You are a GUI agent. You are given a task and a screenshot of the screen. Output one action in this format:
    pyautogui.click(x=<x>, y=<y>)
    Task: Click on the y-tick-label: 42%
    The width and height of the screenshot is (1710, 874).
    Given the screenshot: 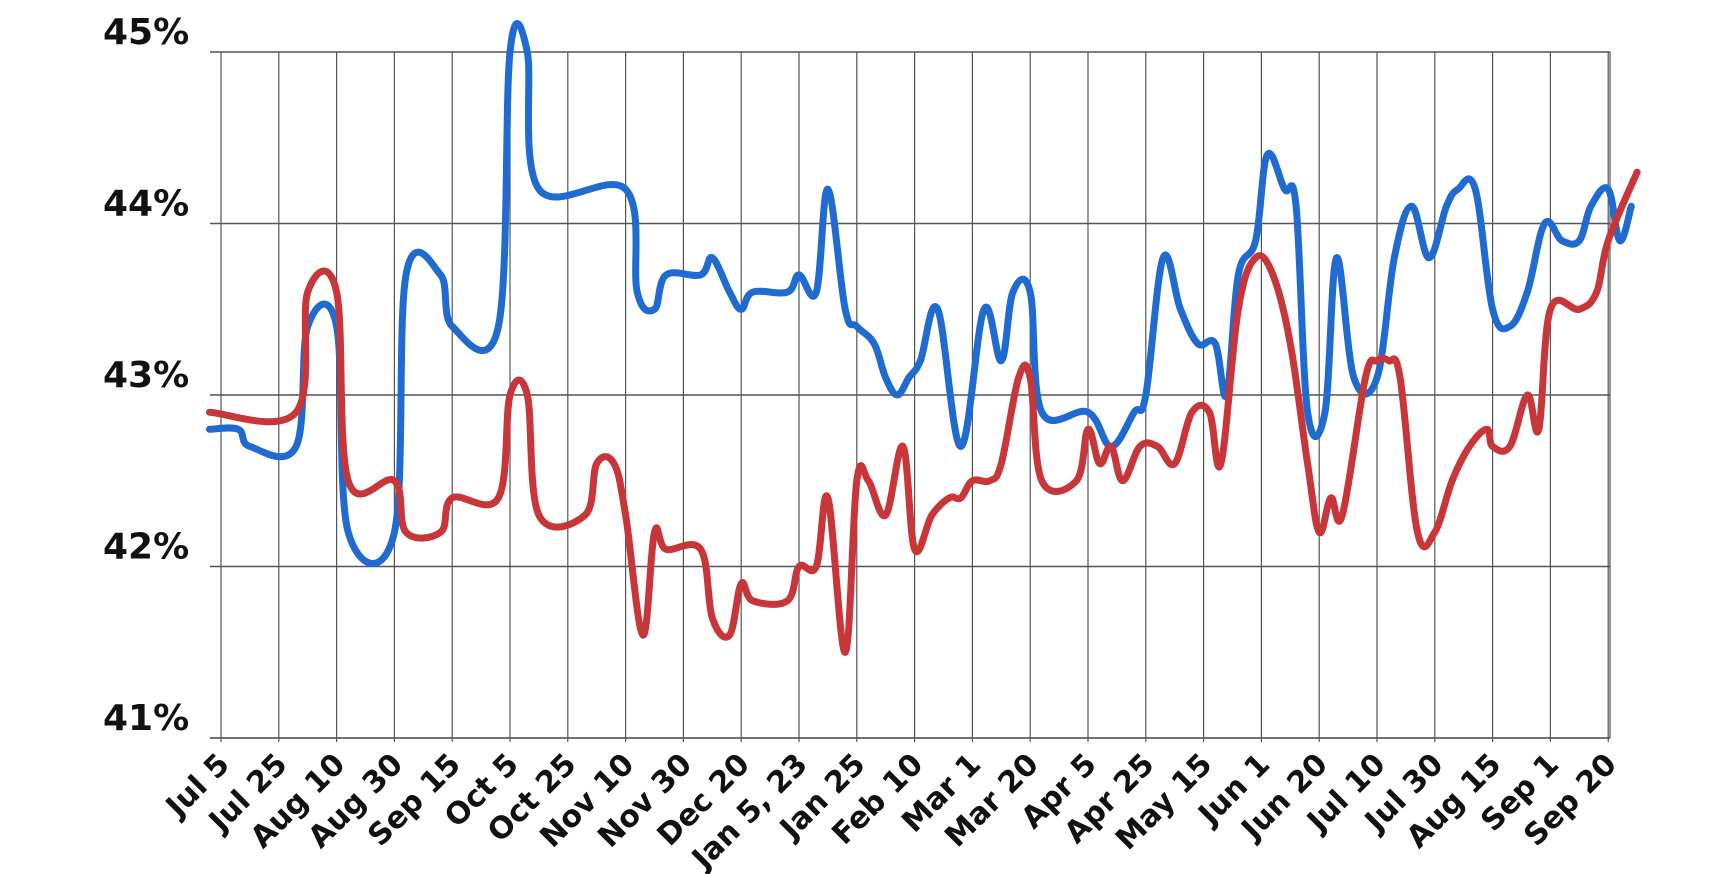 What is the action you would take?
    pyautogui.click(x=146, y=547)
    